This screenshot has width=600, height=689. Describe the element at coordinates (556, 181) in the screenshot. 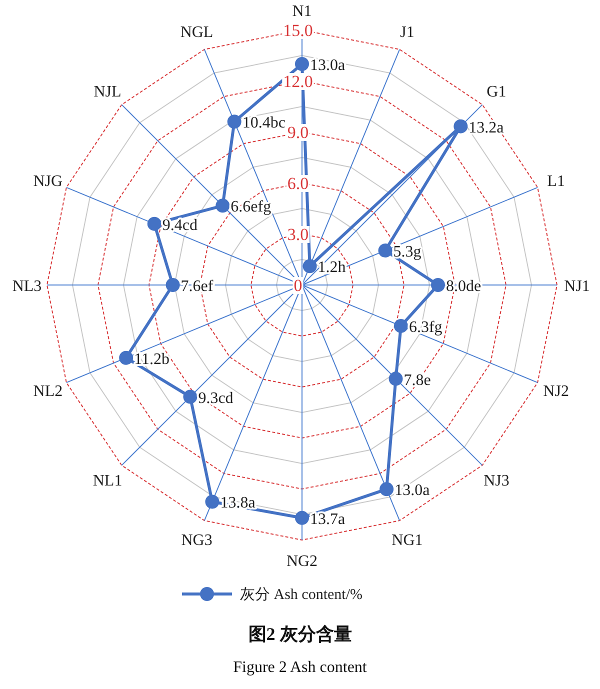

I see `spoke-label: L1` at that location.